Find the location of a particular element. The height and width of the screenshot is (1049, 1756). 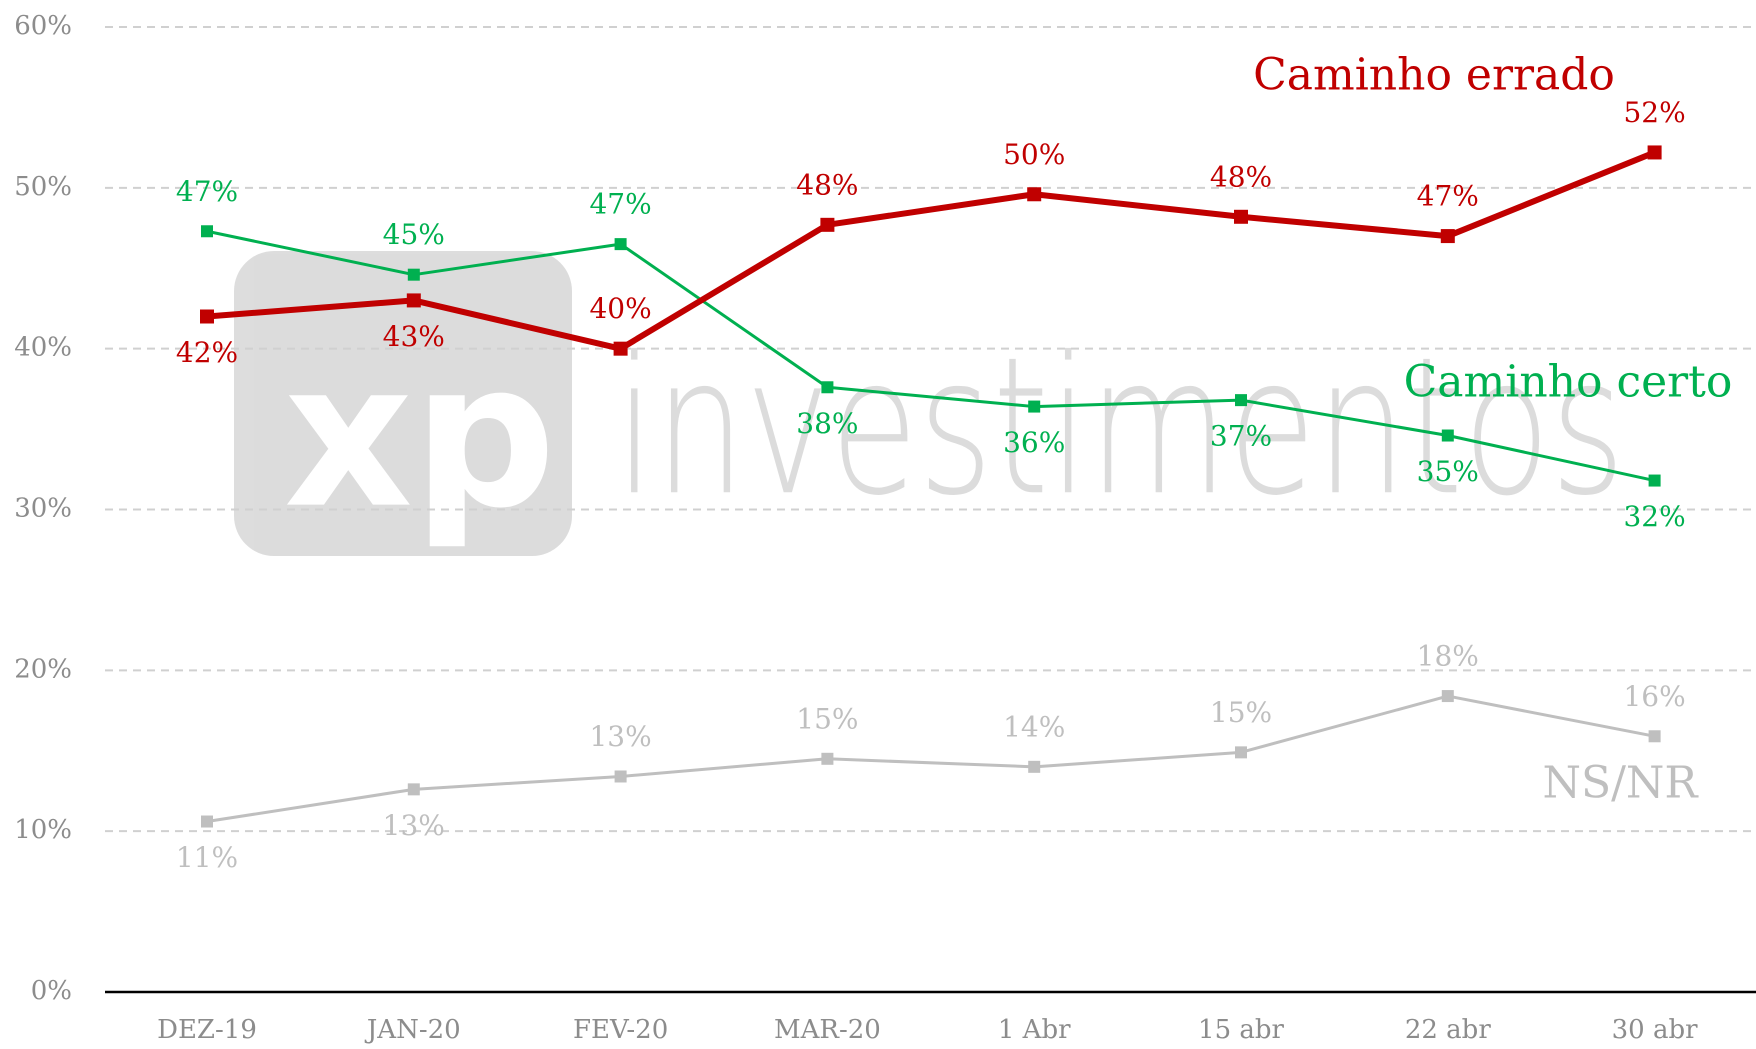

data-label: 52% is located at coordinates (1654, 112).